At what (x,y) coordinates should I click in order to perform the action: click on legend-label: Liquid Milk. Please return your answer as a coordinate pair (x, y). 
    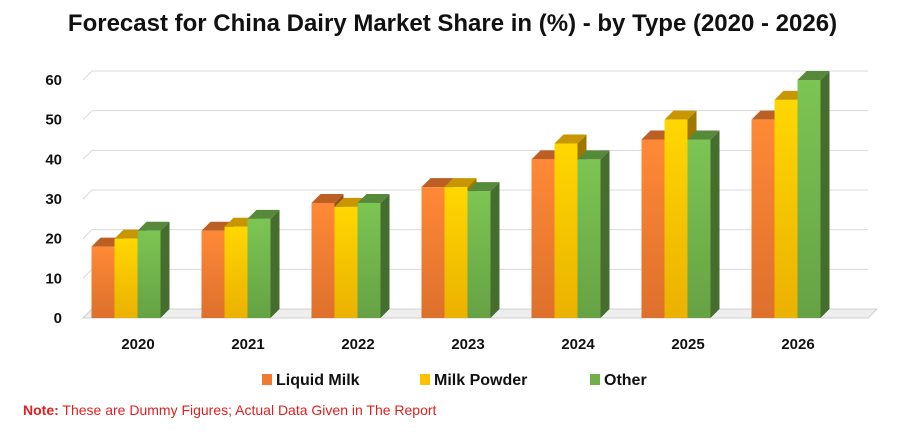
    Looking at the image, I should click on (318, 380).